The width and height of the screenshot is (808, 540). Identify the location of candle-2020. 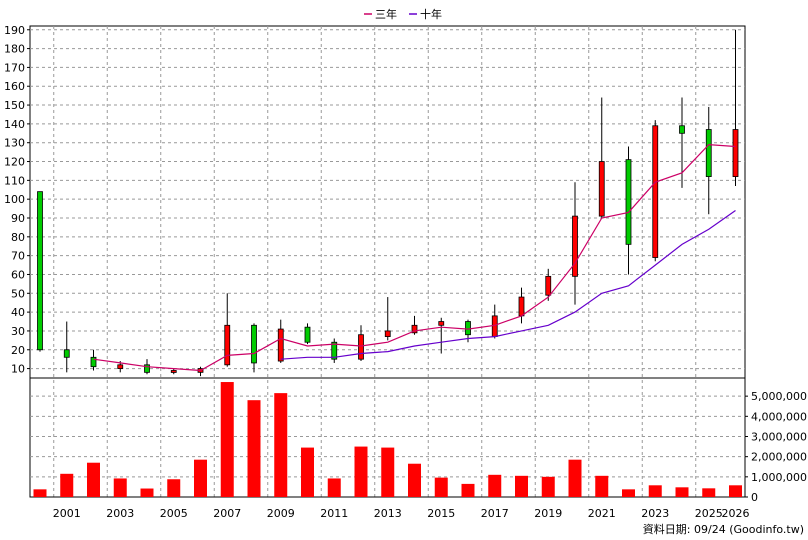
(575, 243).